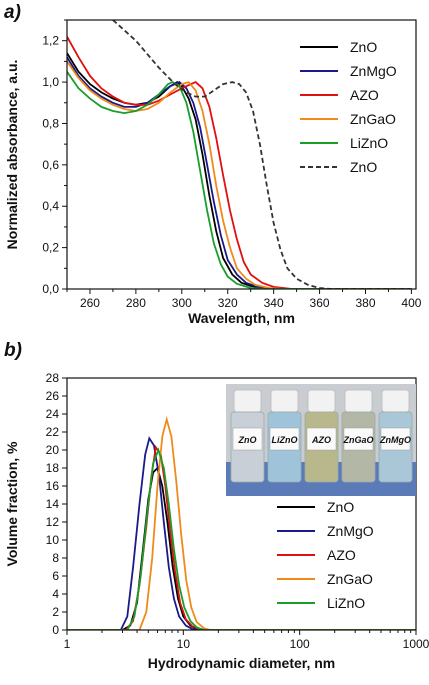 The width and height of the screenshot is (429, 685). What do you see at coordinates (365, 303) in the screenshot?
I see `x-tick-label-a: 380` at bounding box center [365, 303].